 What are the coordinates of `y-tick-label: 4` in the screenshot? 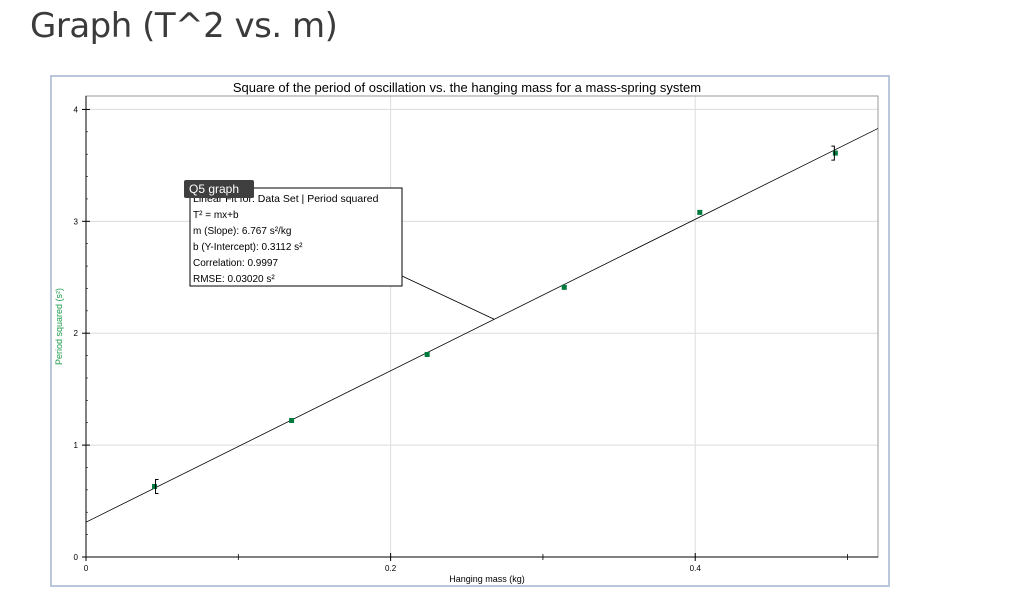 It's located at (76, 109).